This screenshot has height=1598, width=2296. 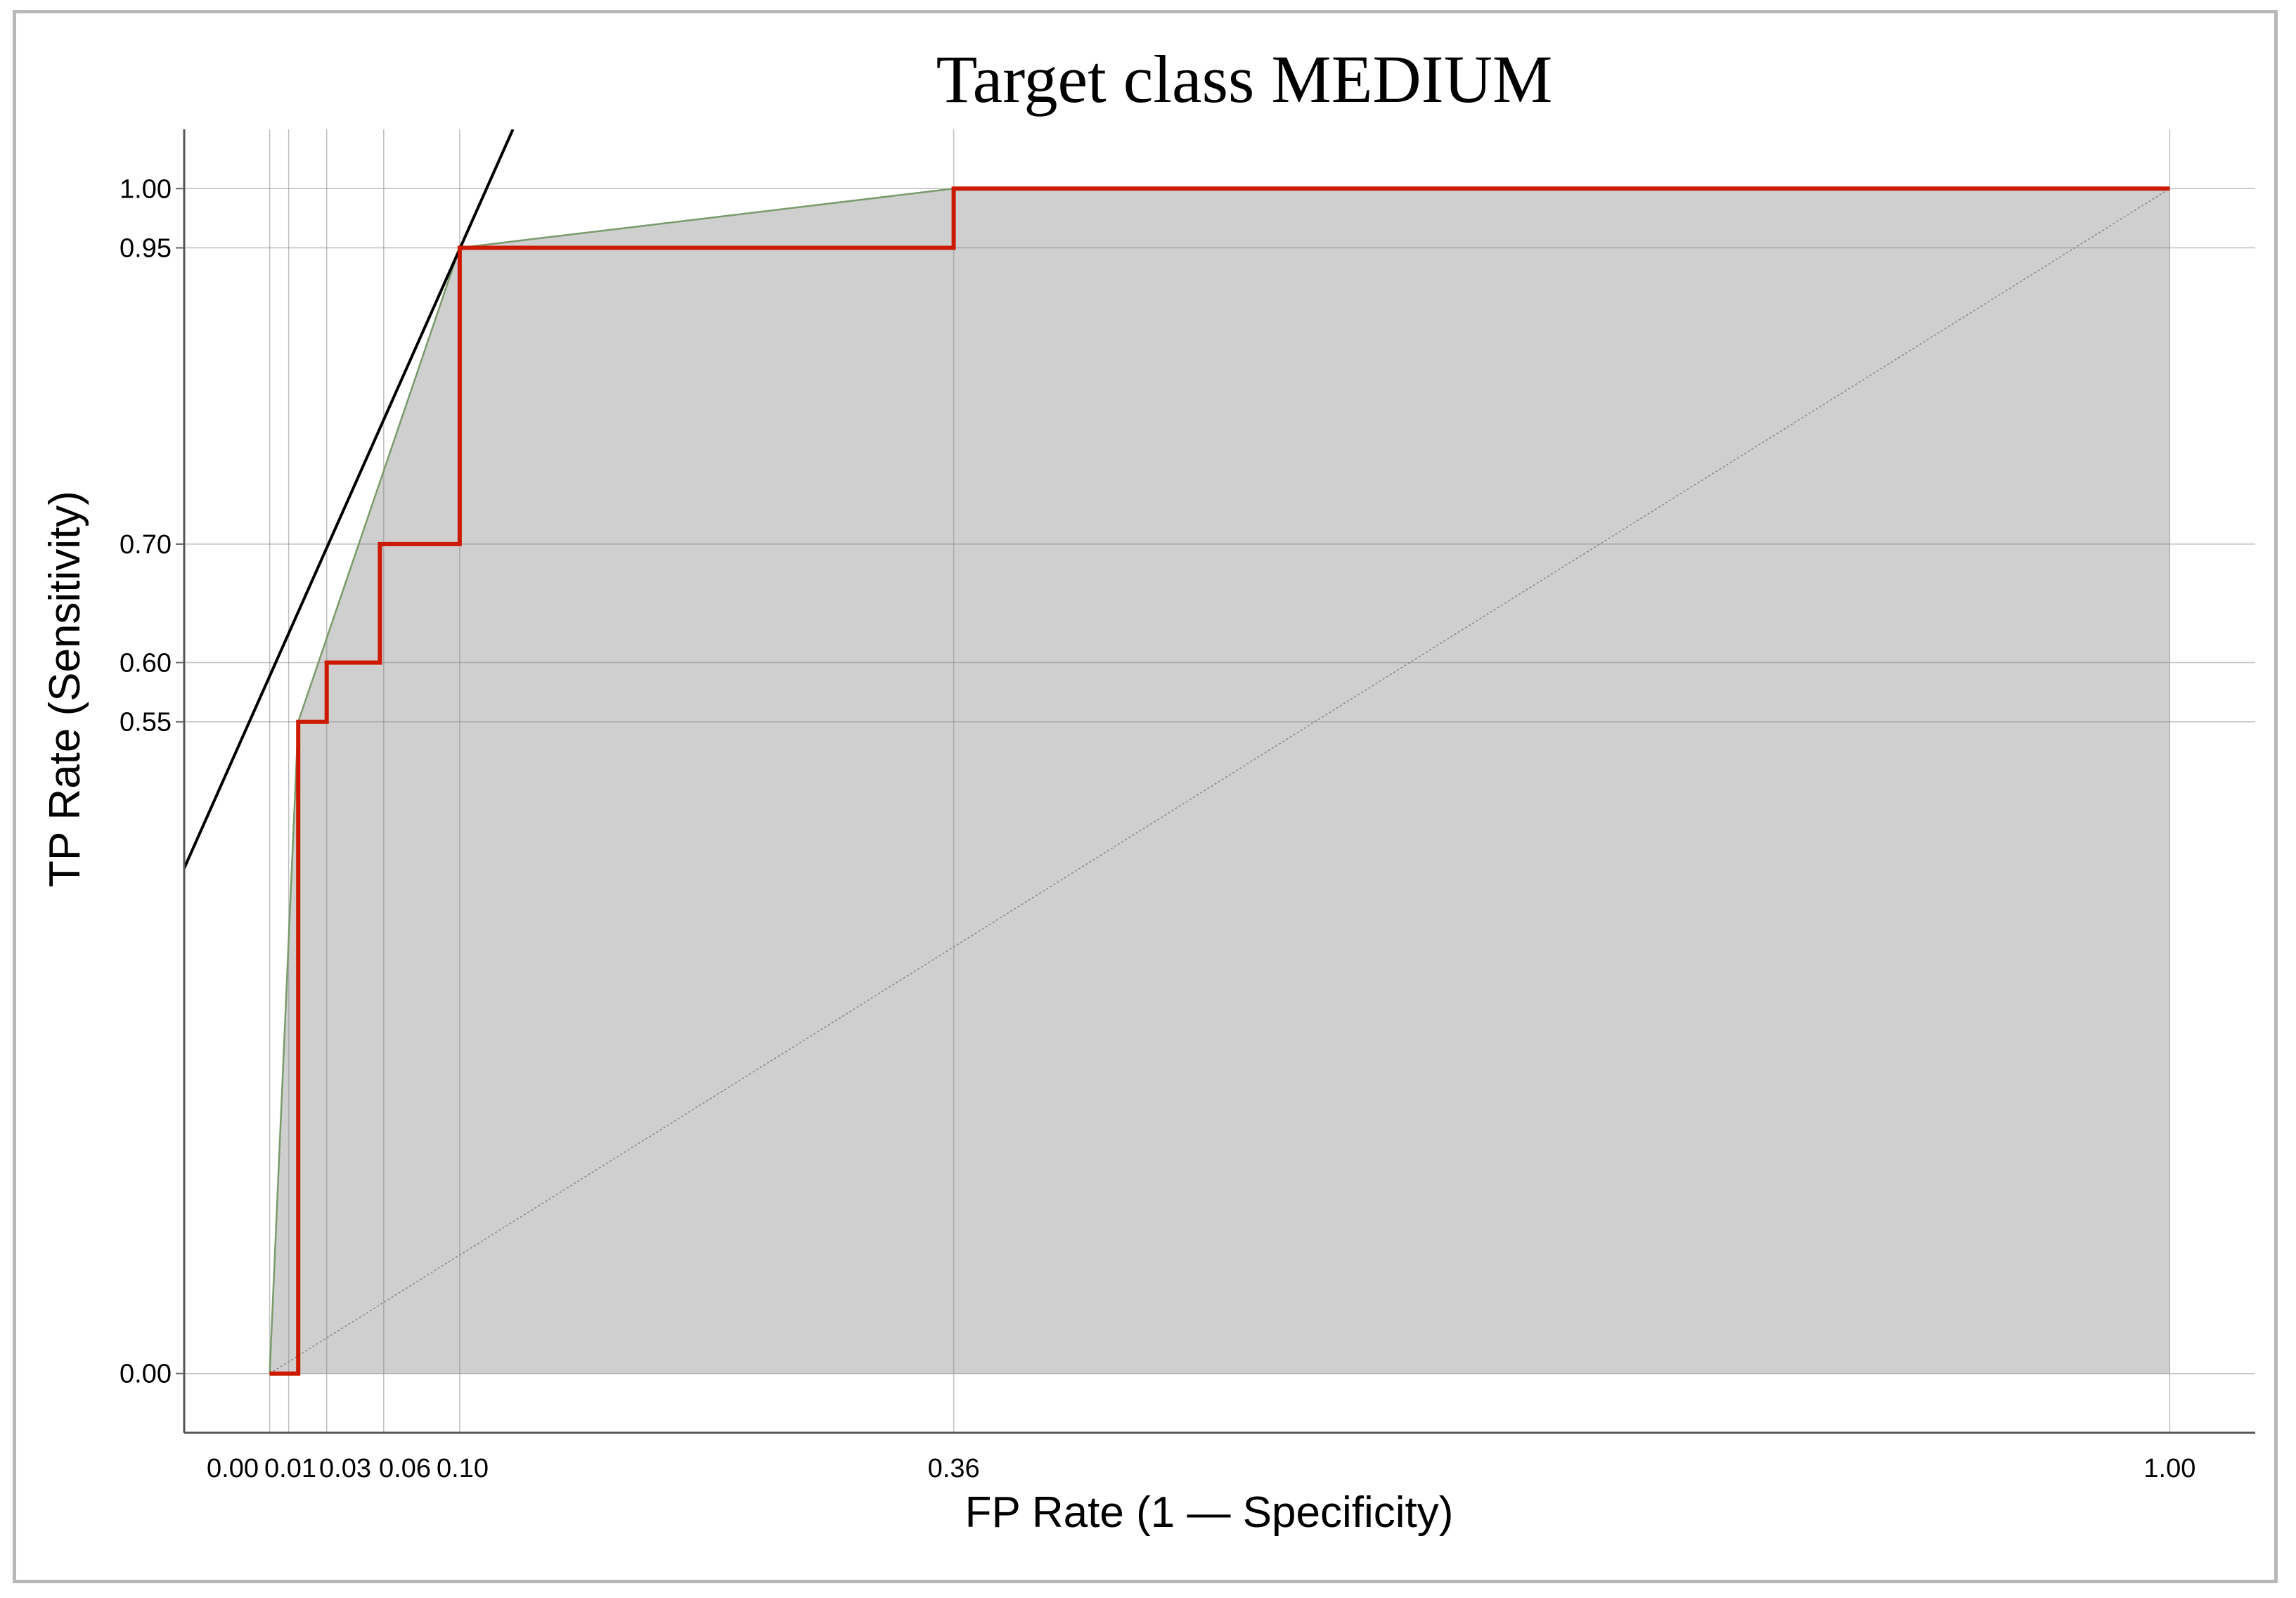 I want to click on y-tick-label-0: 0.00, so click(x=146, y=1374).